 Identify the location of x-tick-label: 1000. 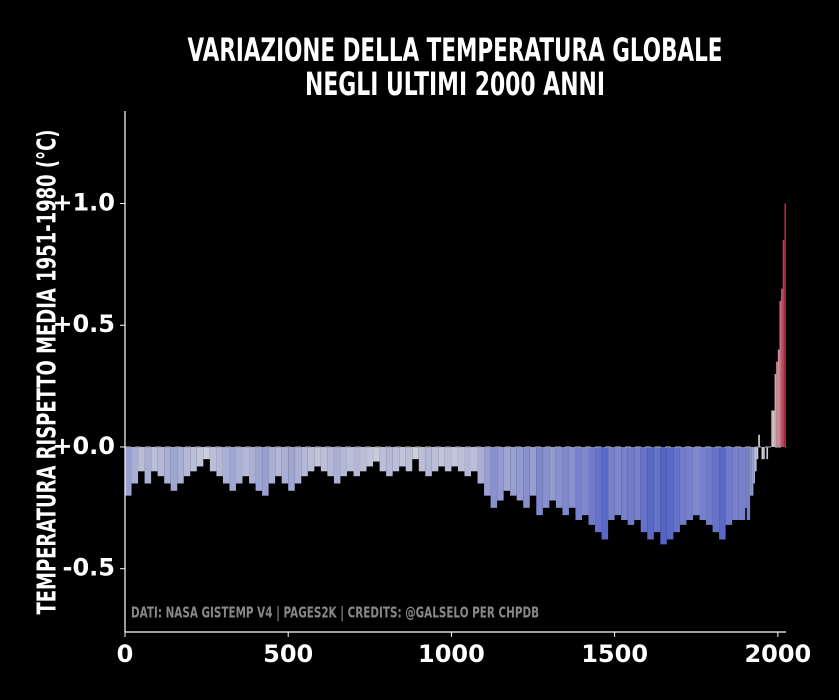
(451, 654).